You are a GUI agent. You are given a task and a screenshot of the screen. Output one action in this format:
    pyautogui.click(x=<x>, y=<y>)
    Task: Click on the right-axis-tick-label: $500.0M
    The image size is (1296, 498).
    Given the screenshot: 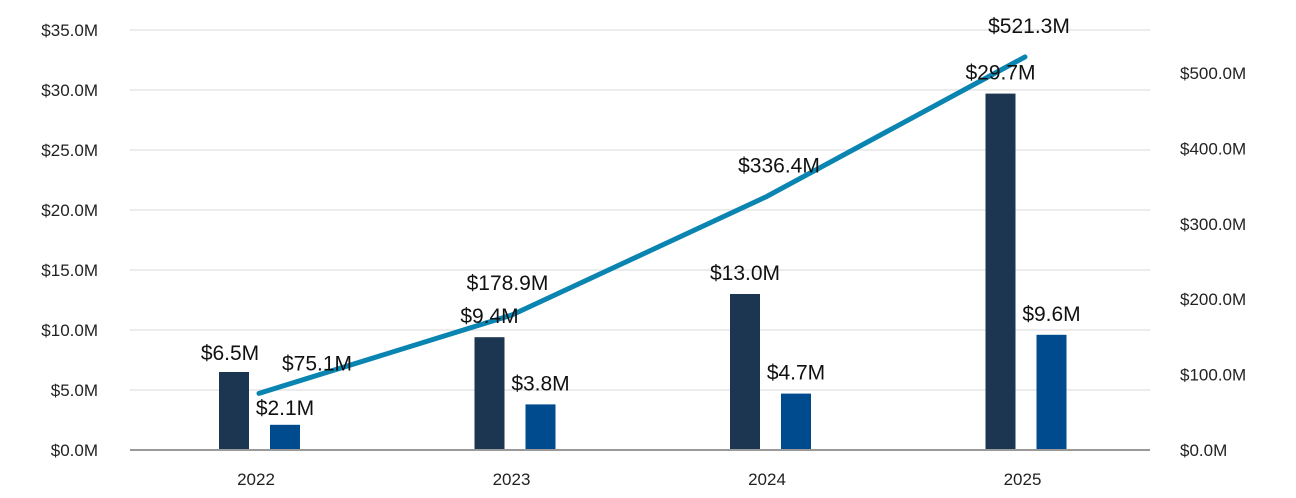 What is the action you would take?
    pyautogui.click(x=1213, y=73)
    